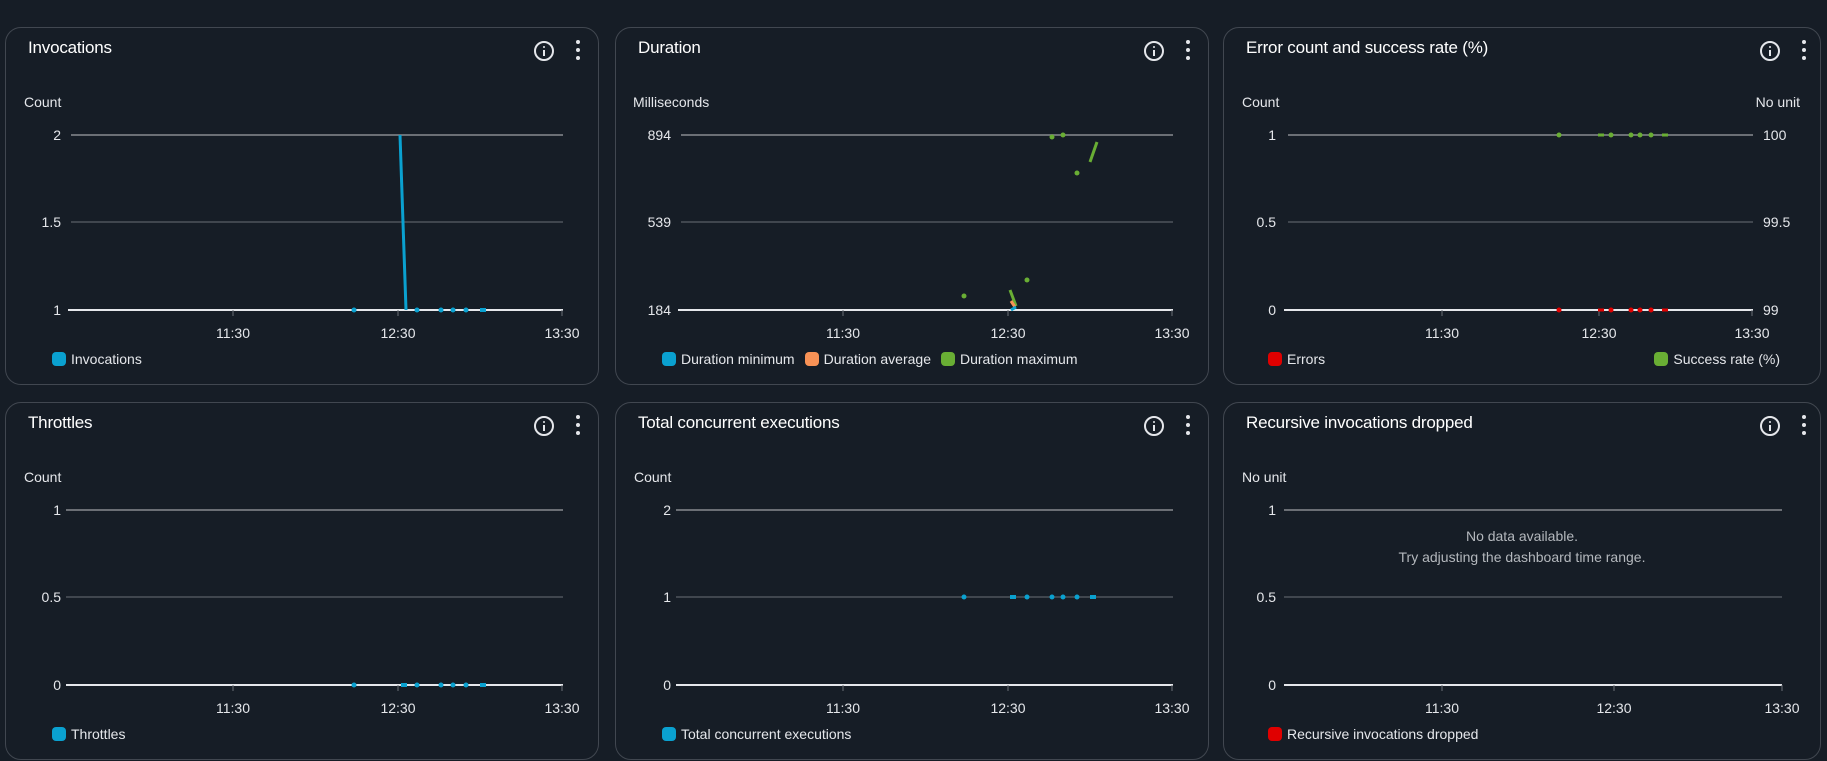  Describe the element at coordinates (1367, 47) in the screenshot. I see `panel-title: Error count and success rate (%)` at that location.